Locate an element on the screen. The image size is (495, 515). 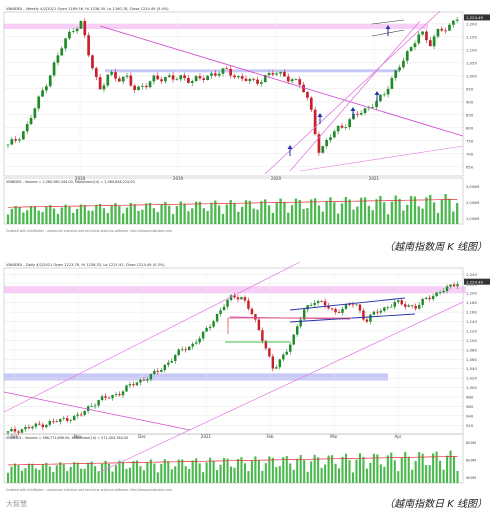
y-tick-label: 1,200 is located at coordinates (471, 23).